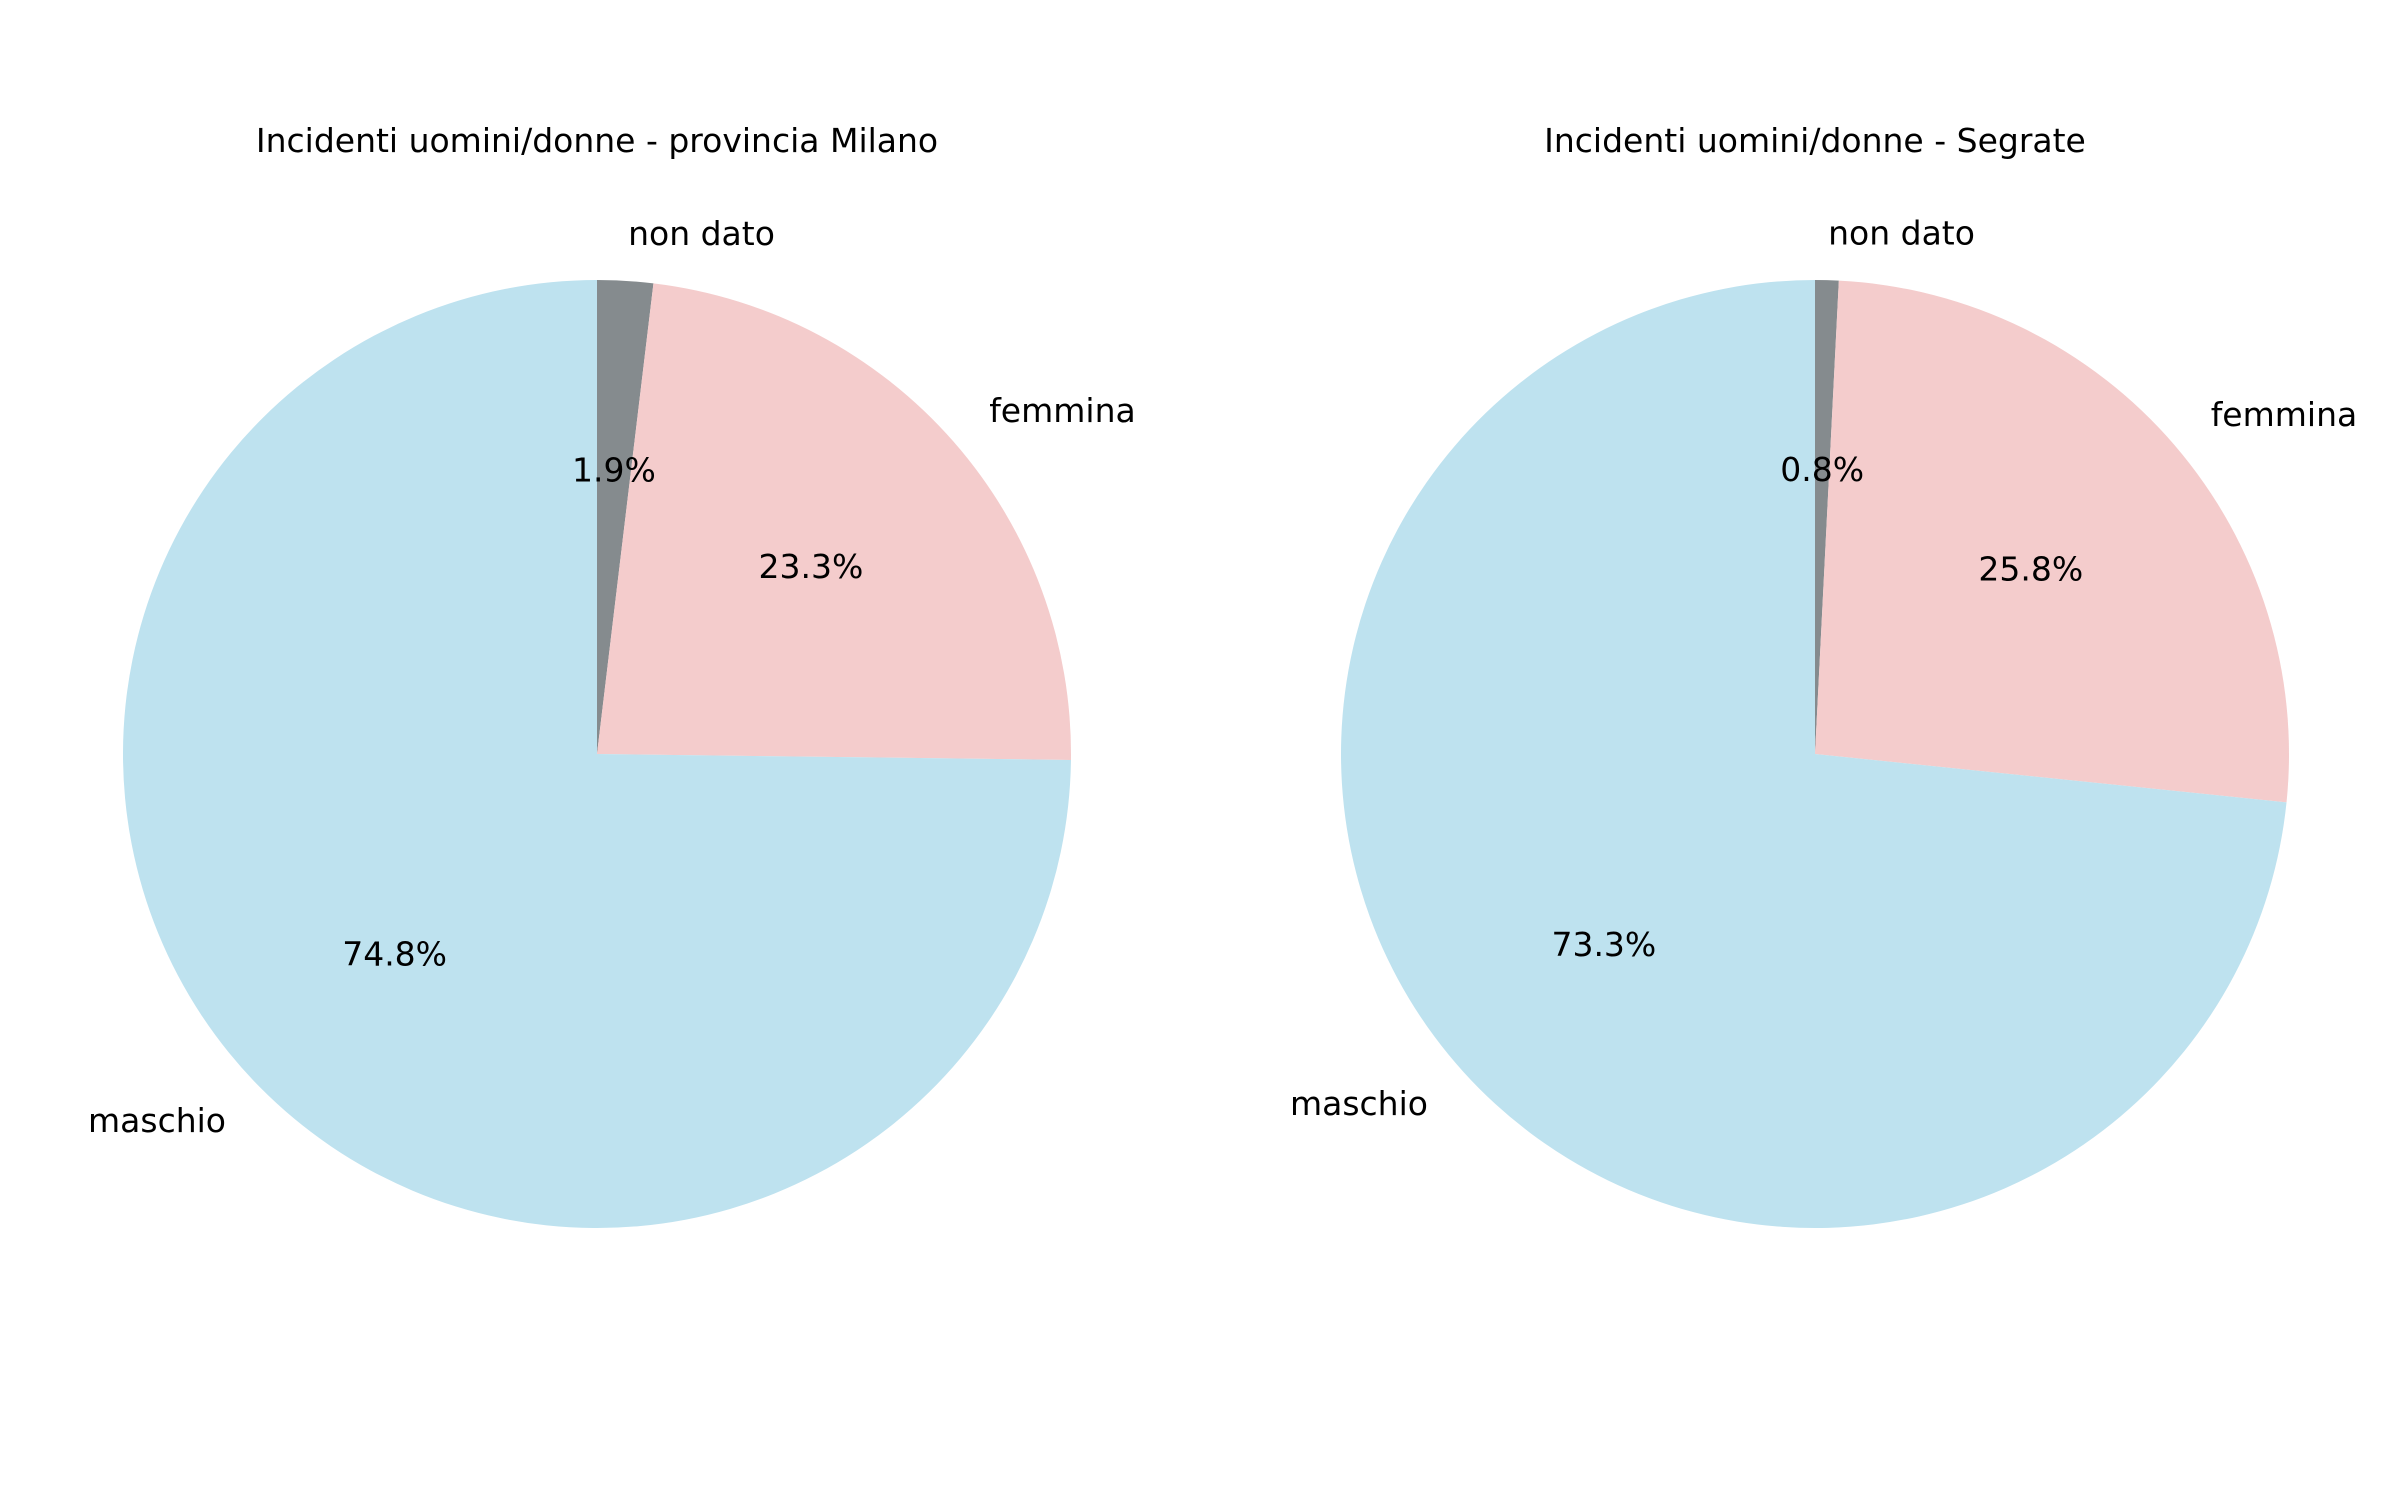 This screenshot has width=2400, height=1500. Describe the element at coordinates (1822, 469) in the screenshot. I see `slice-percent-non-dato: 0.8%` at that location.